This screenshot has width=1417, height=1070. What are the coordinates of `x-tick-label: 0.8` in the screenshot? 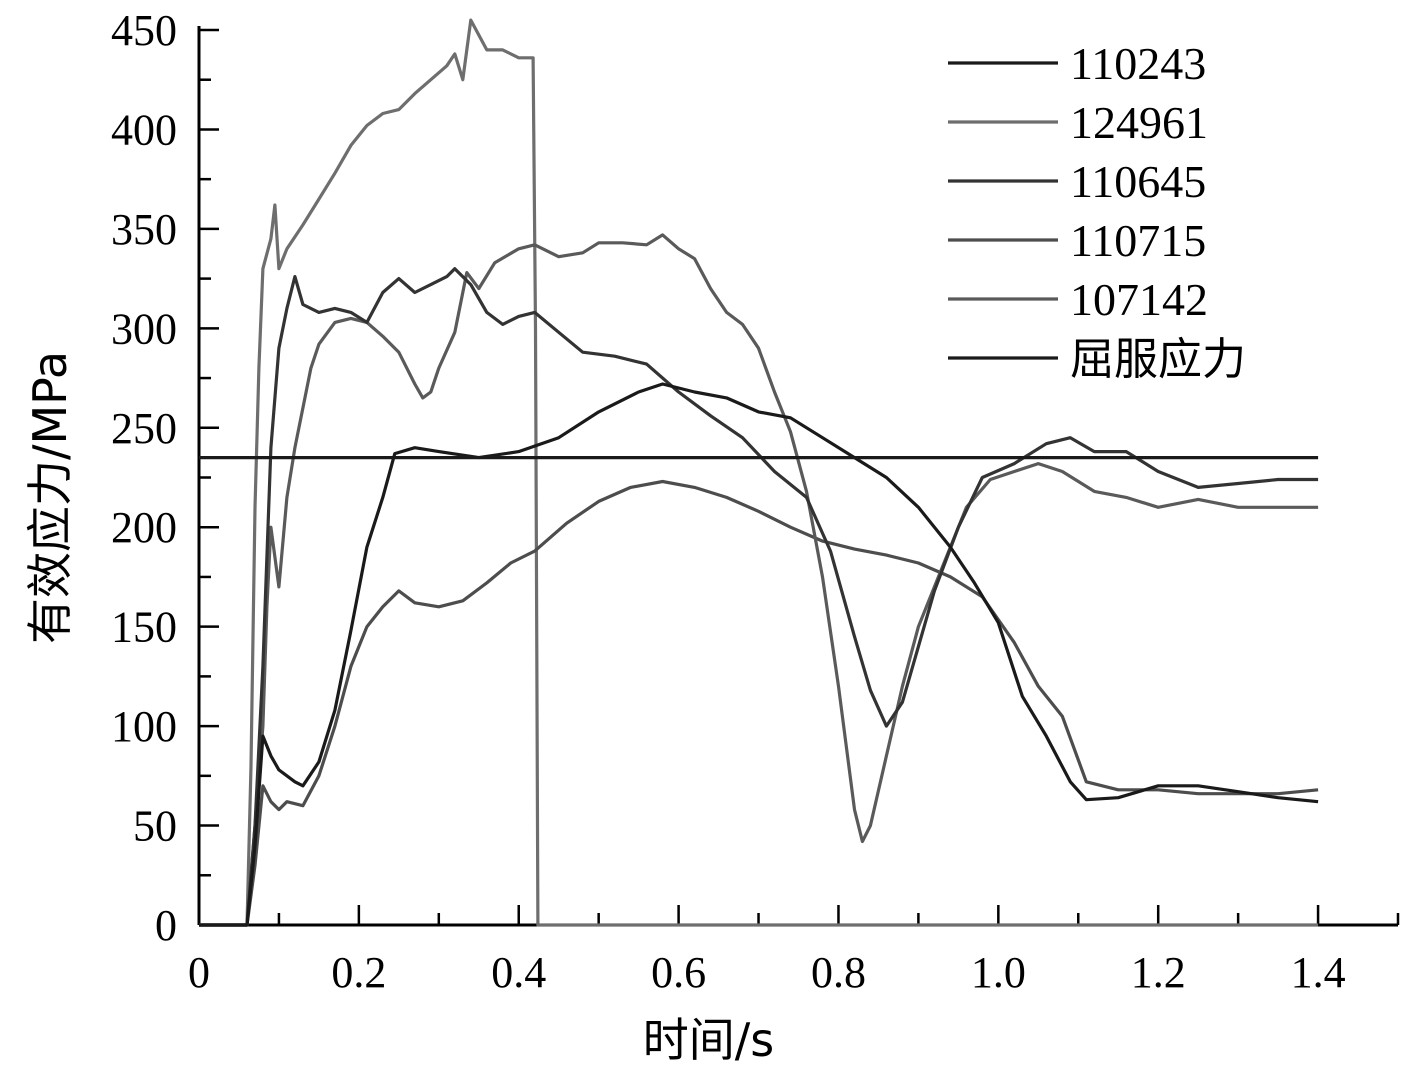 It's located at (838, 972).